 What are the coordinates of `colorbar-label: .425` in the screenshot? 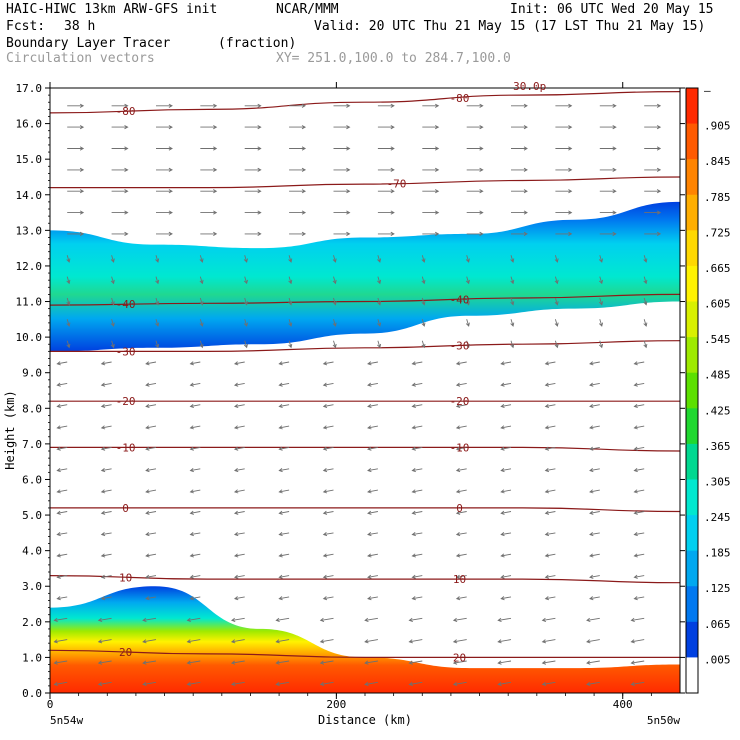 It's located at (717, 410).